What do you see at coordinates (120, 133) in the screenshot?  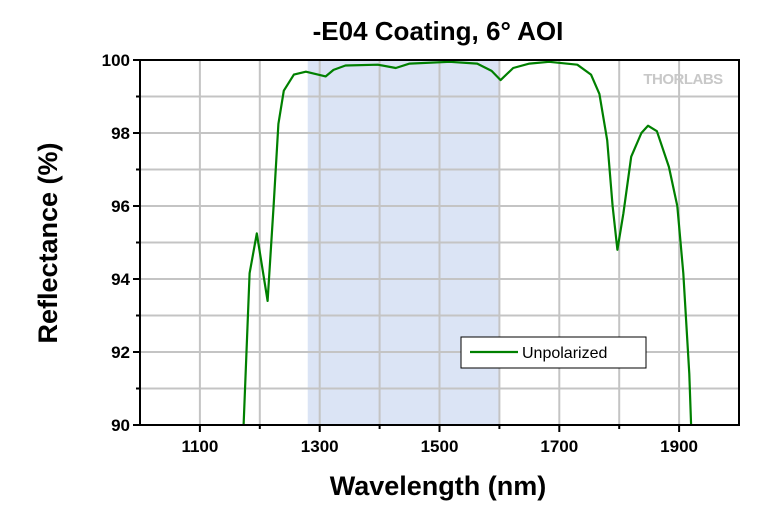 I see `y-tick-label: 98` at bounding box center [120, 133].